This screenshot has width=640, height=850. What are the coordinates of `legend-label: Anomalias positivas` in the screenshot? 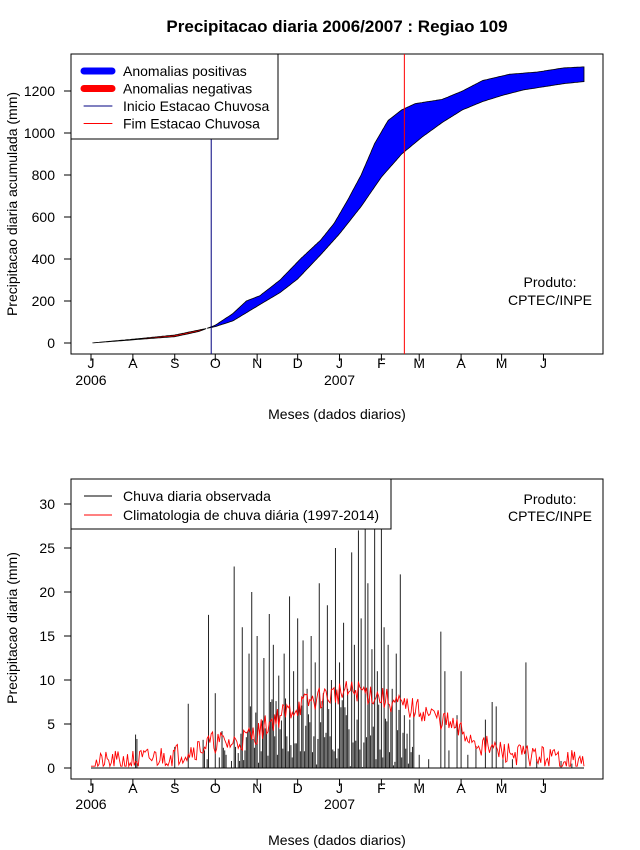 It's located at (185, 71).